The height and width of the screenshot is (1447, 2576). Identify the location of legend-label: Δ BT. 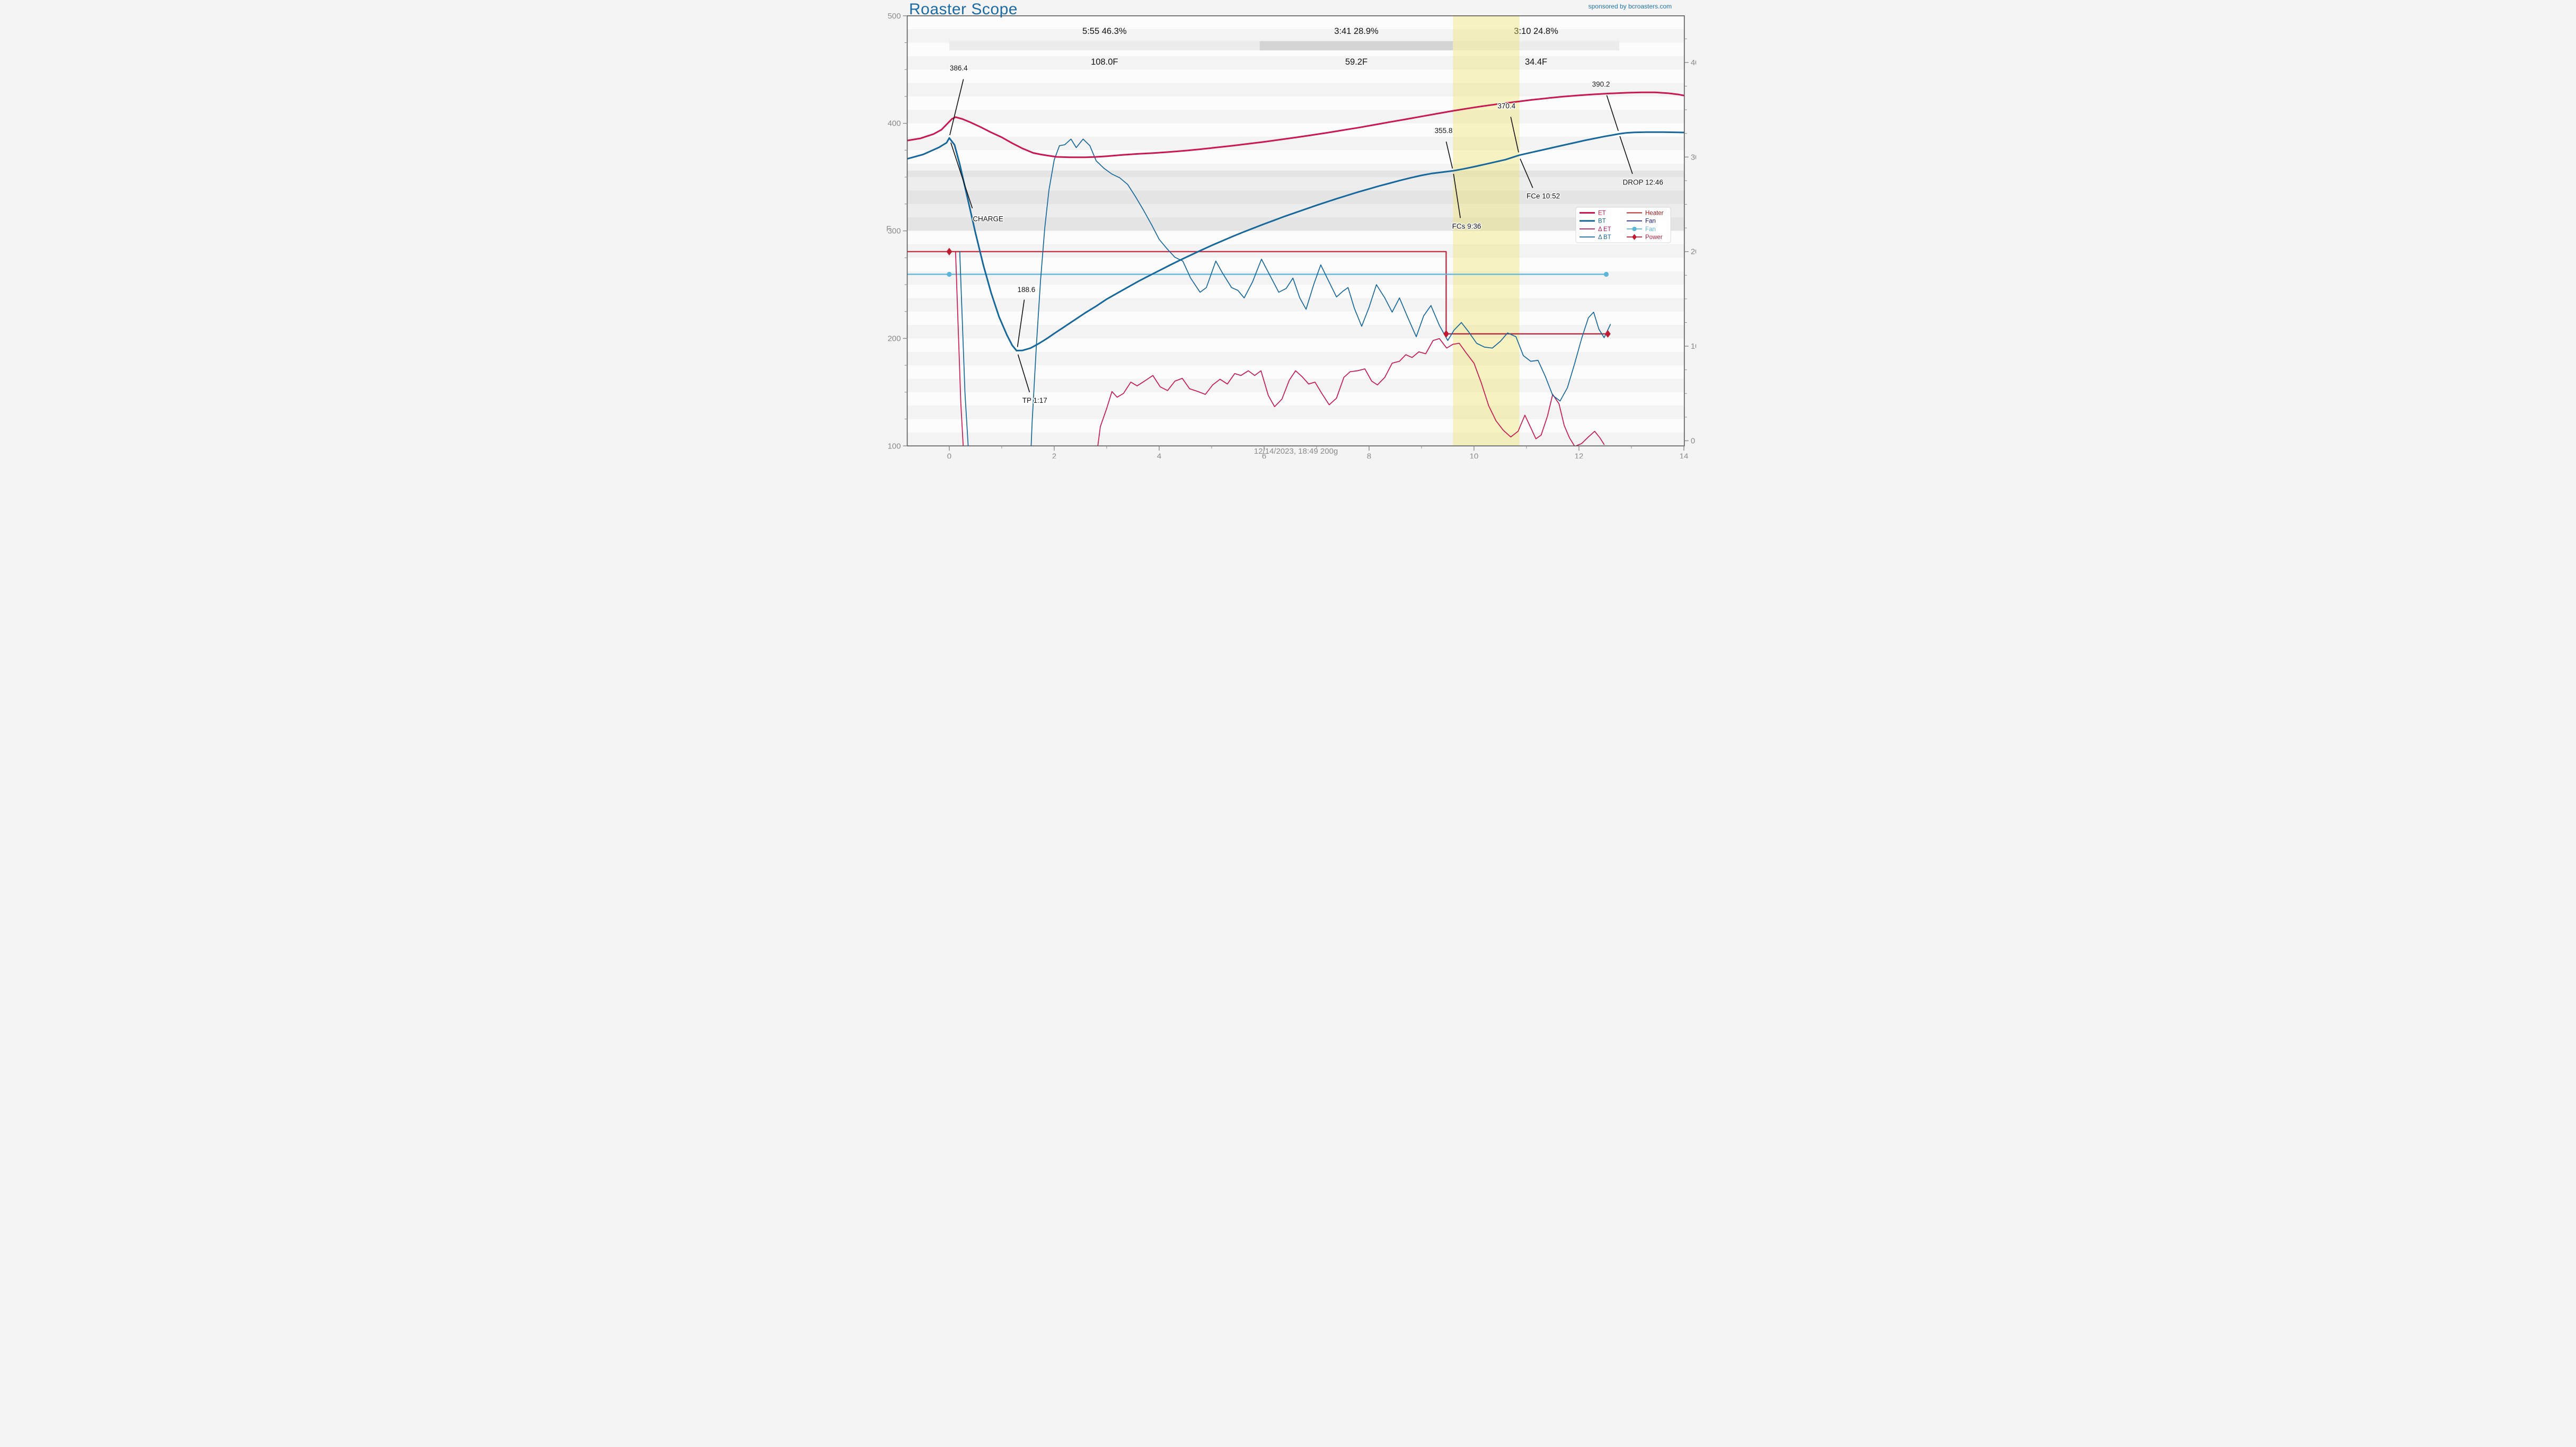
(1604, 237).